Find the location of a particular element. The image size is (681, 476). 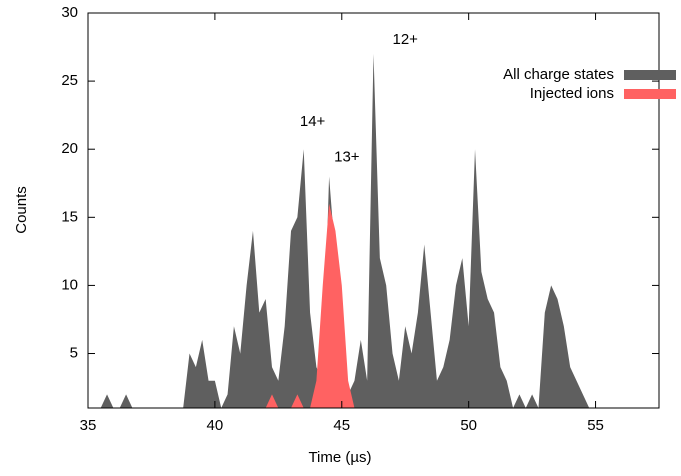

y-tick-label: 25 is located at coordinates (69, 80).